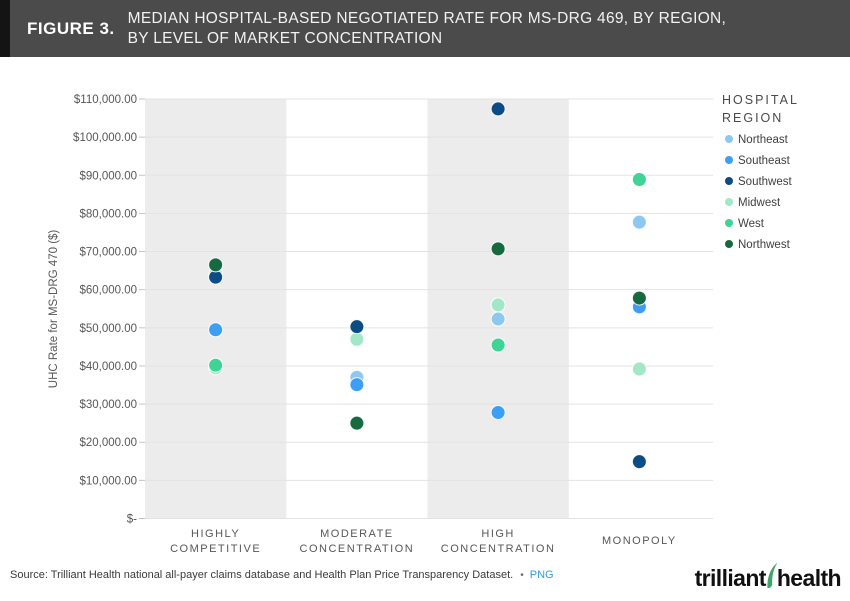 The width and height of the screenshot is (850, 601). What do you see at coordinates (760, 100) in the screenshot?
I see `legend-title: HOSPITAL` at bounding box center [760, 100].